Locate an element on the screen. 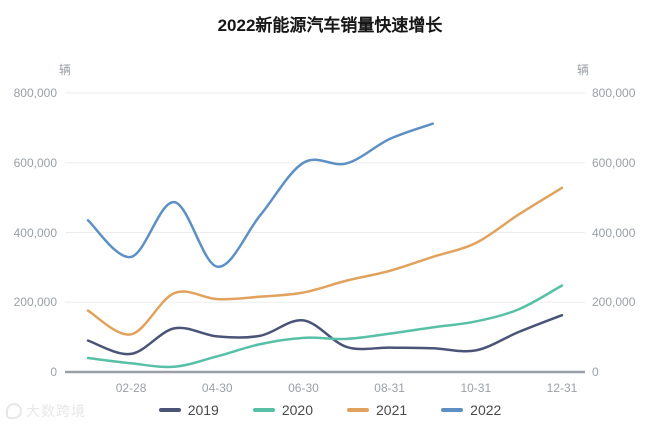  x-tick-label: 08-31 is located at coordinates (389, 388).